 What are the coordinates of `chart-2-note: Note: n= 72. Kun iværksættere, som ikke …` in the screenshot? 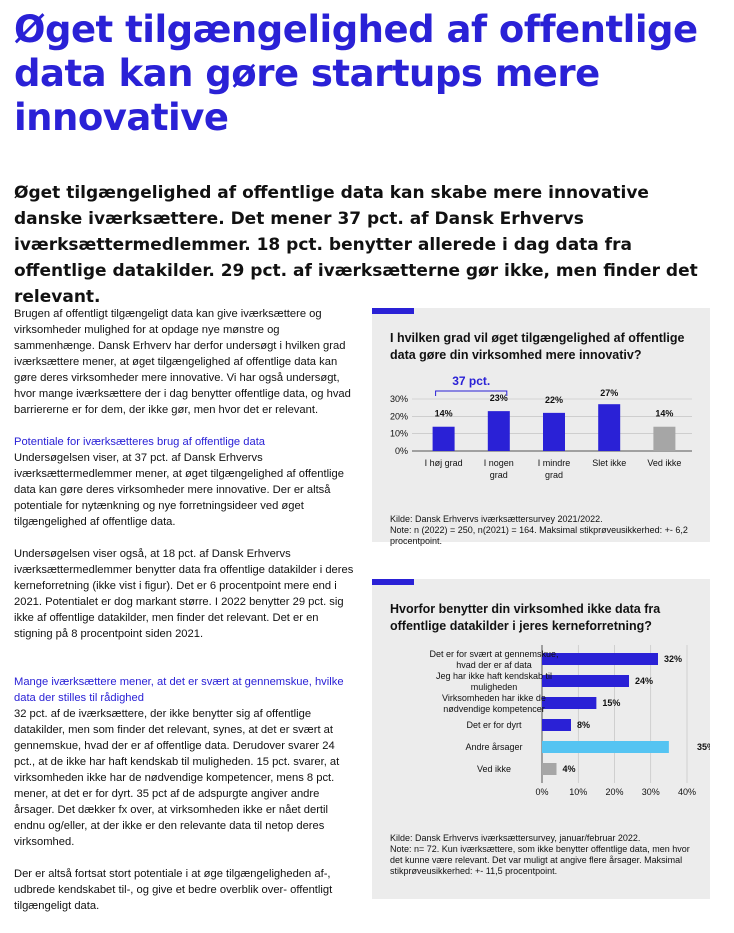 It's located at (540, 860).